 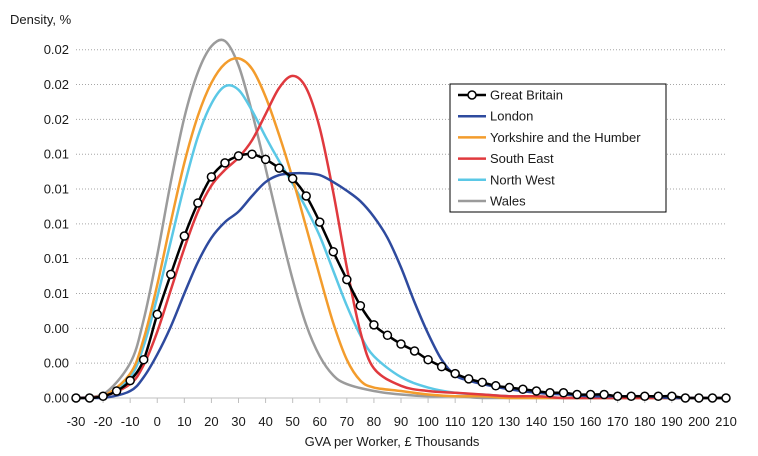 What do you see at coordinates (672, 421) in the screenshot?
I see `x-tick-label: 190` at bounding box center [672, 421].